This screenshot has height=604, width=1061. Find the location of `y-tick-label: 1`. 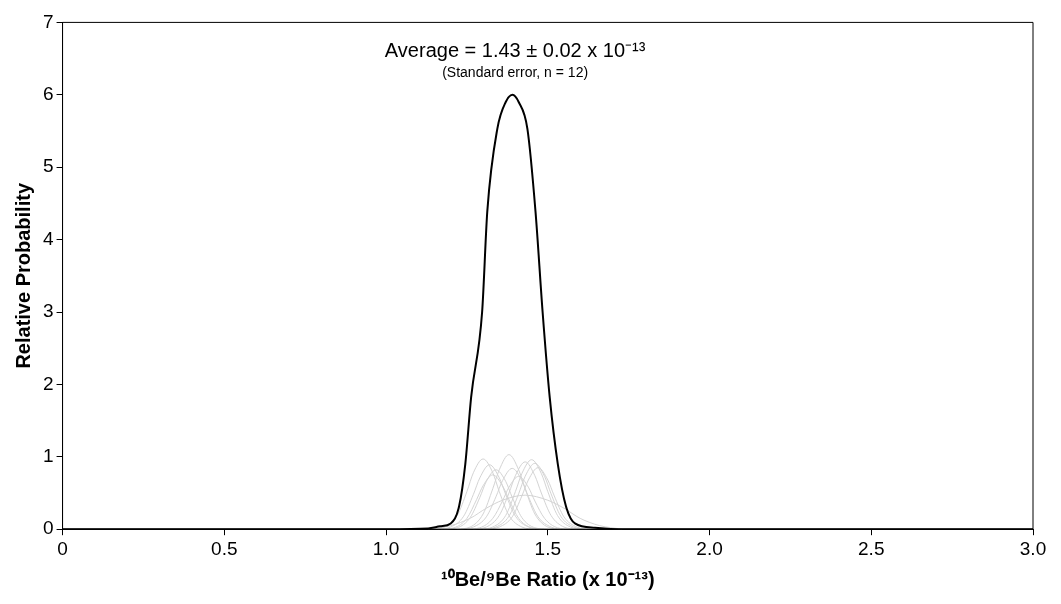

y-tick-label: 1 is located at coordinates (48, 456).